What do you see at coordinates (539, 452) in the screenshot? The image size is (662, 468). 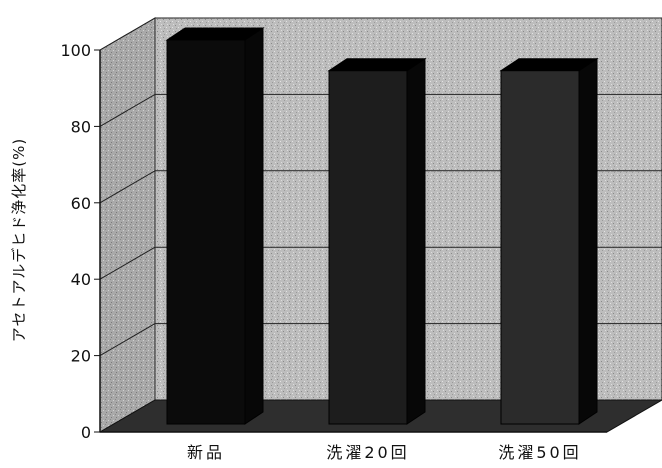 I see `x-category-label: 洗濯50回` at bounding box center [539, 452].